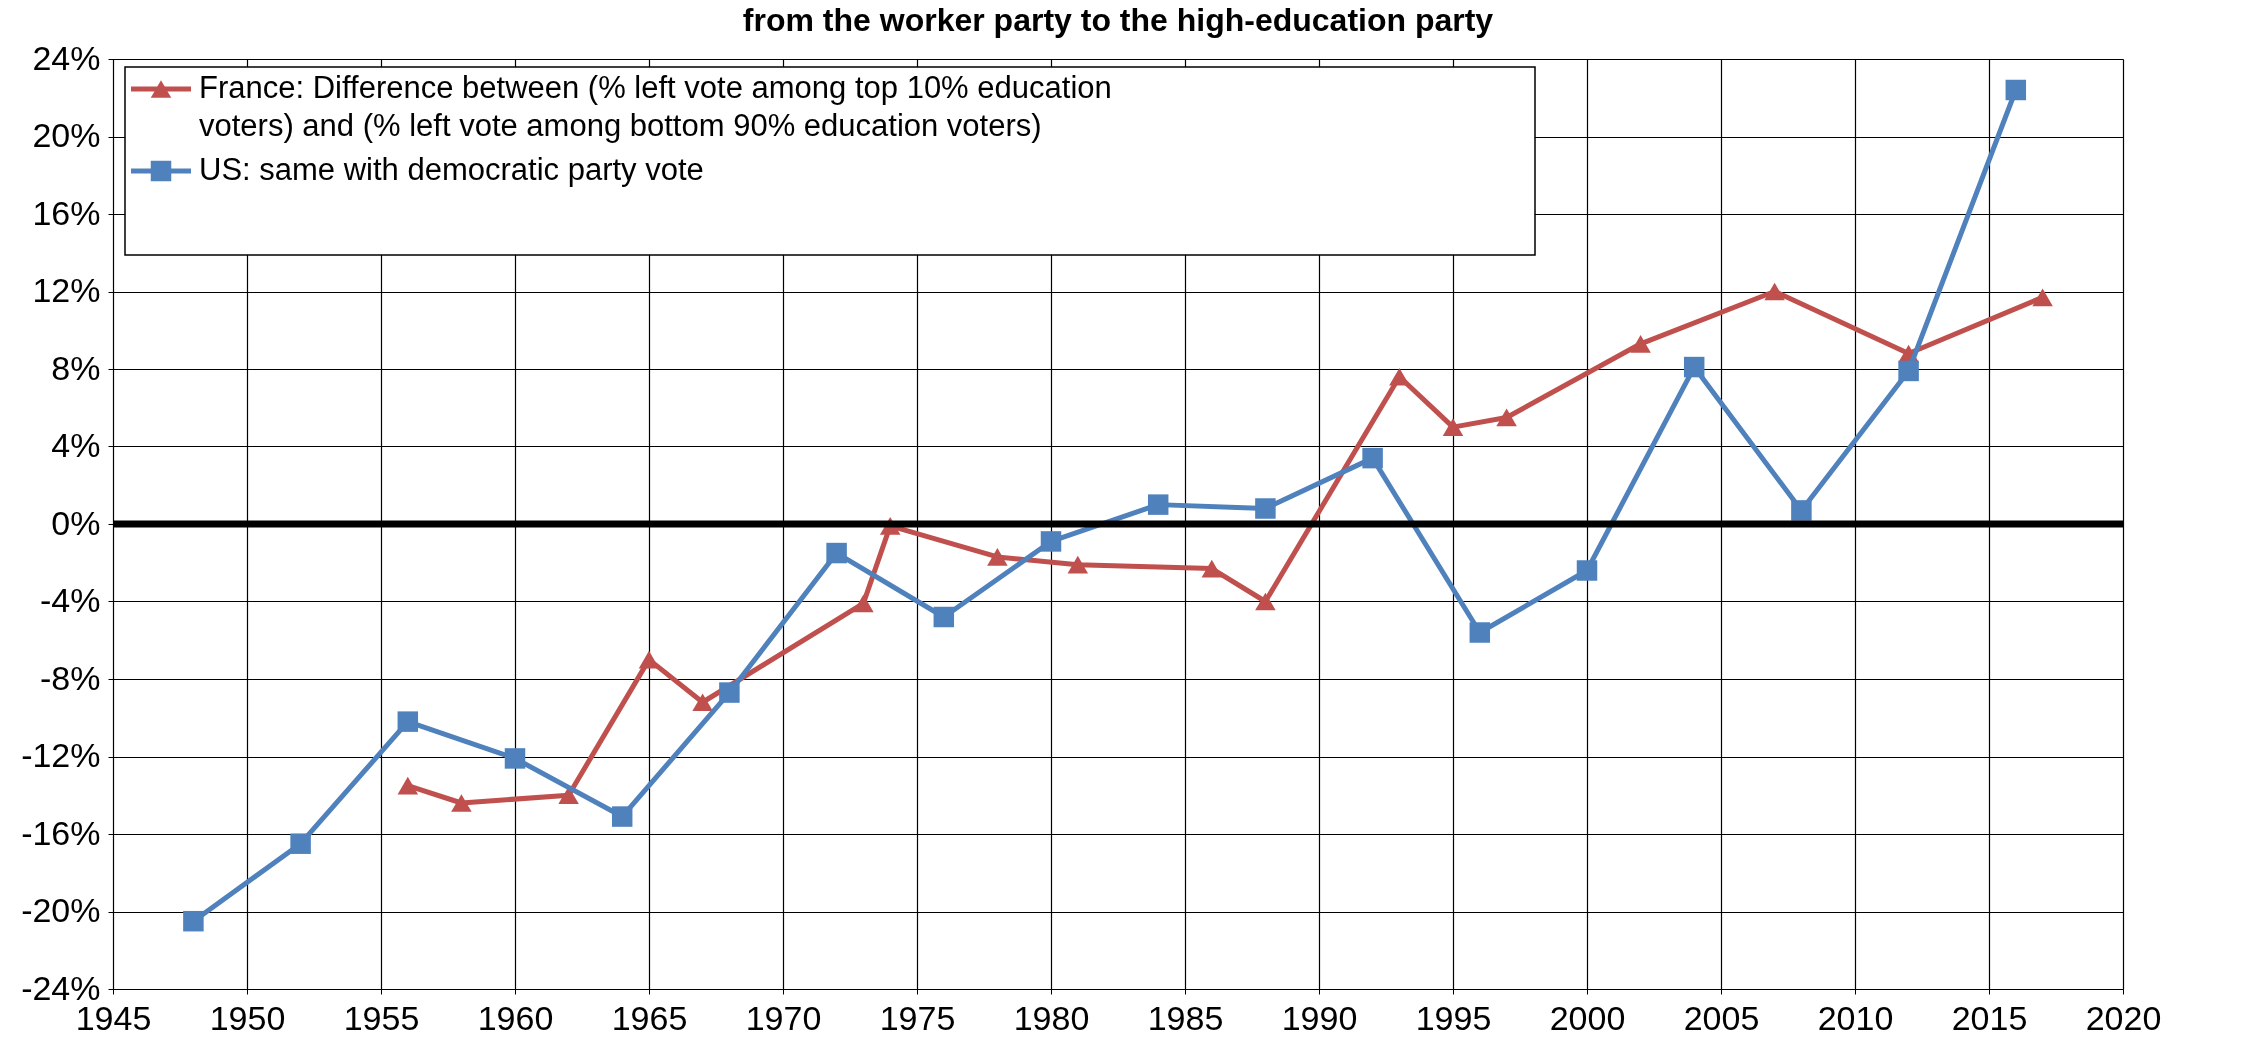  I want to click on y-tick-label: -16%, so click(61, 832).